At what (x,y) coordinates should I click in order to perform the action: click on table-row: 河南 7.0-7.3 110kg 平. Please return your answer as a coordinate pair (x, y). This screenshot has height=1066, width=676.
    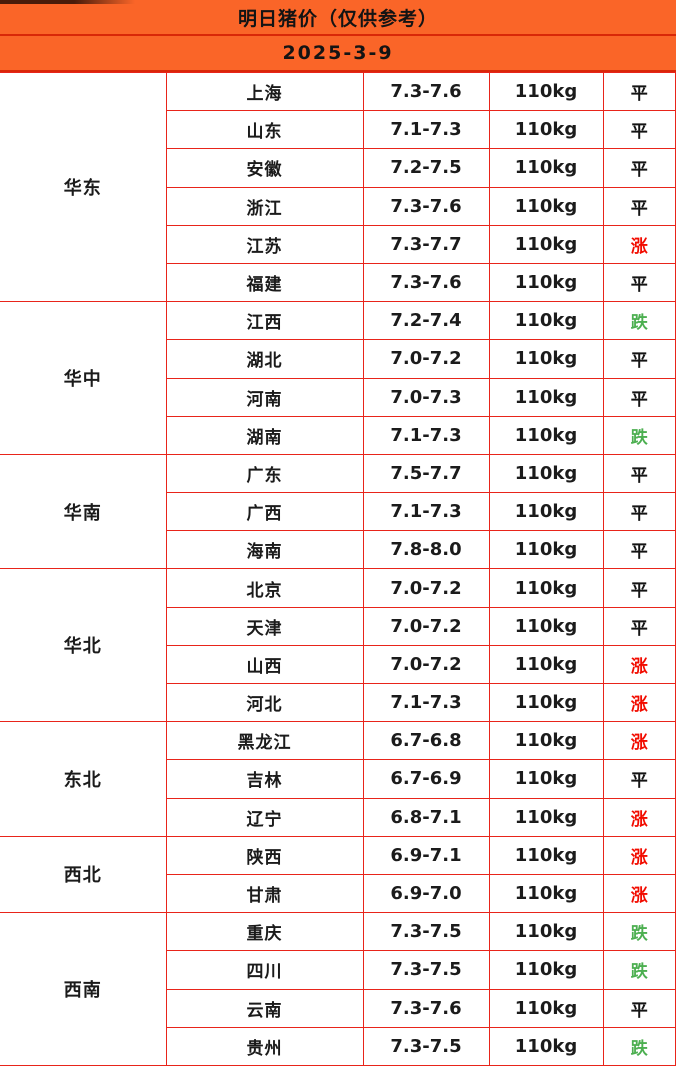
    Looking at the image, I should click on (338, 397).